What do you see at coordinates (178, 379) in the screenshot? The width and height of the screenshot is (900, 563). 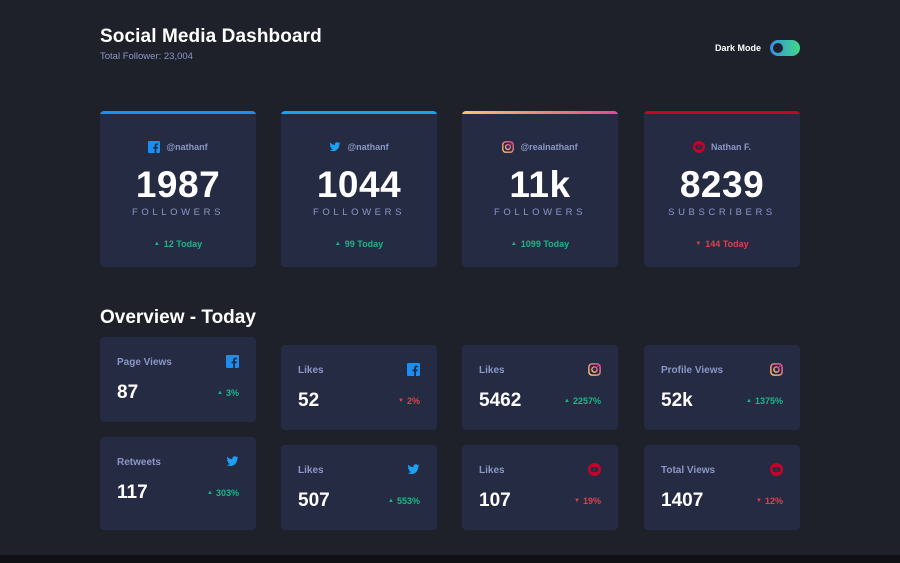 I see `overview-card-page-views: Page Views 87 ▲ 3%` at bounding box center [178, 379].